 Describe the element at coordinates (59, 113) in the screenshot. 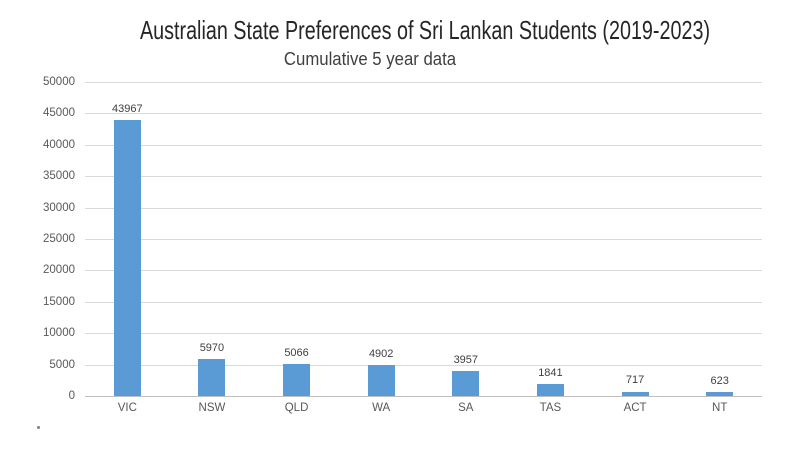

I see `y-axis-tick-label: 45000` at that location.